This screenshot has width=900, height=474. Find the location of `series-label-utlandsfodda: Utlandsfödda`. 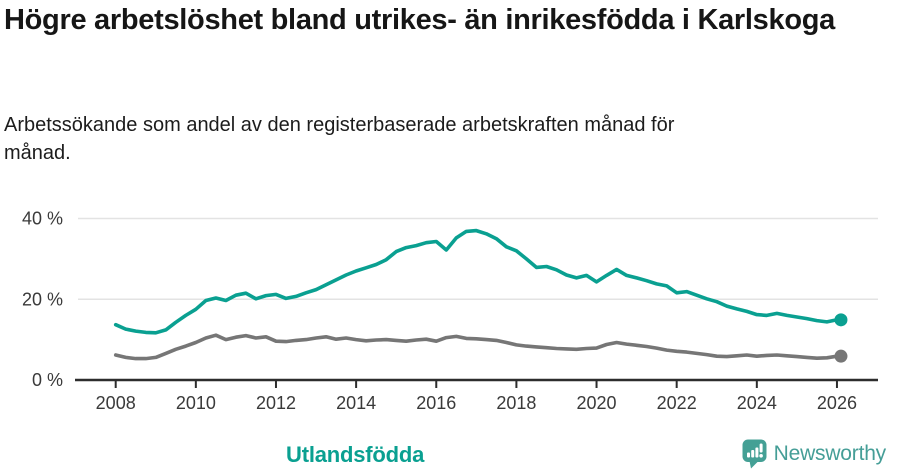

series-label-utlandsfodda: Utlandsfödda is located at coordinates (355, 454).